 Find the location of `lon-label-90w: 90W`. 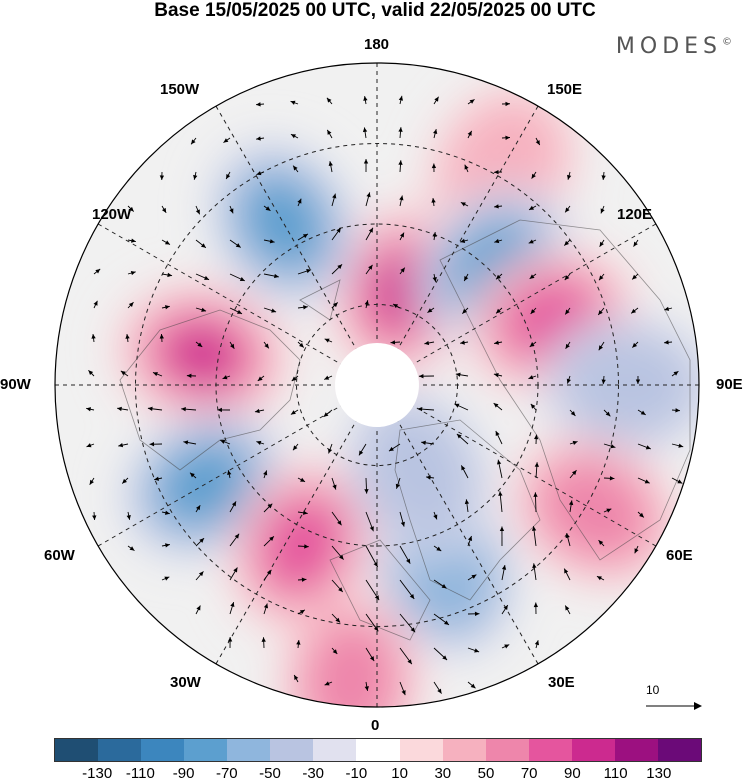

lon-label-90w: 90W is located at coordinates (15, 384).